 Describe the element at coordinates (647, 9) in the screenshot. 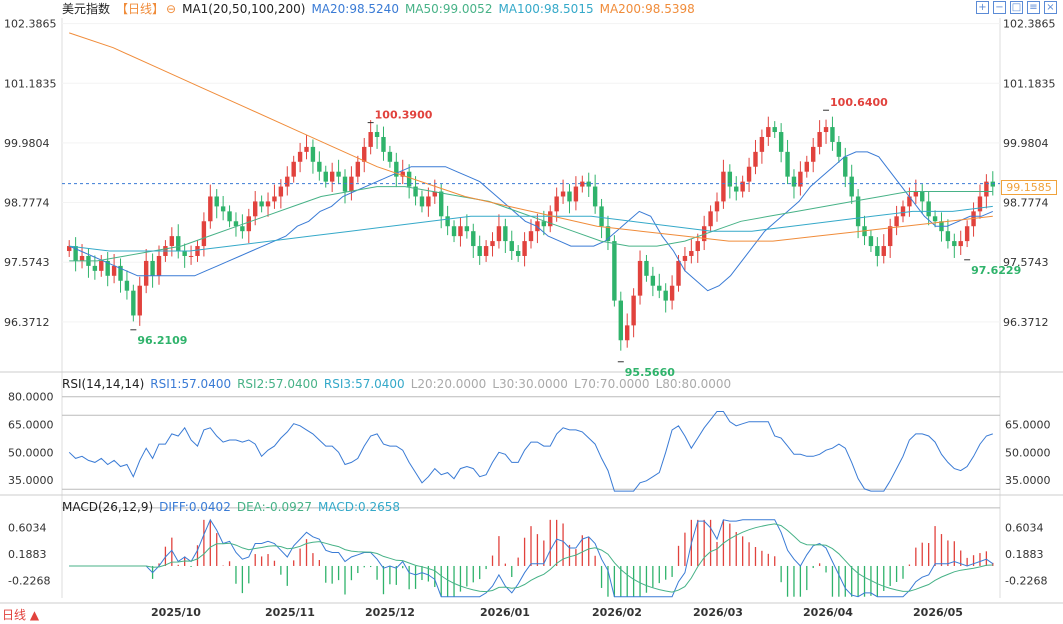

I see `ma200-value: MA200:98.5398` at that location.